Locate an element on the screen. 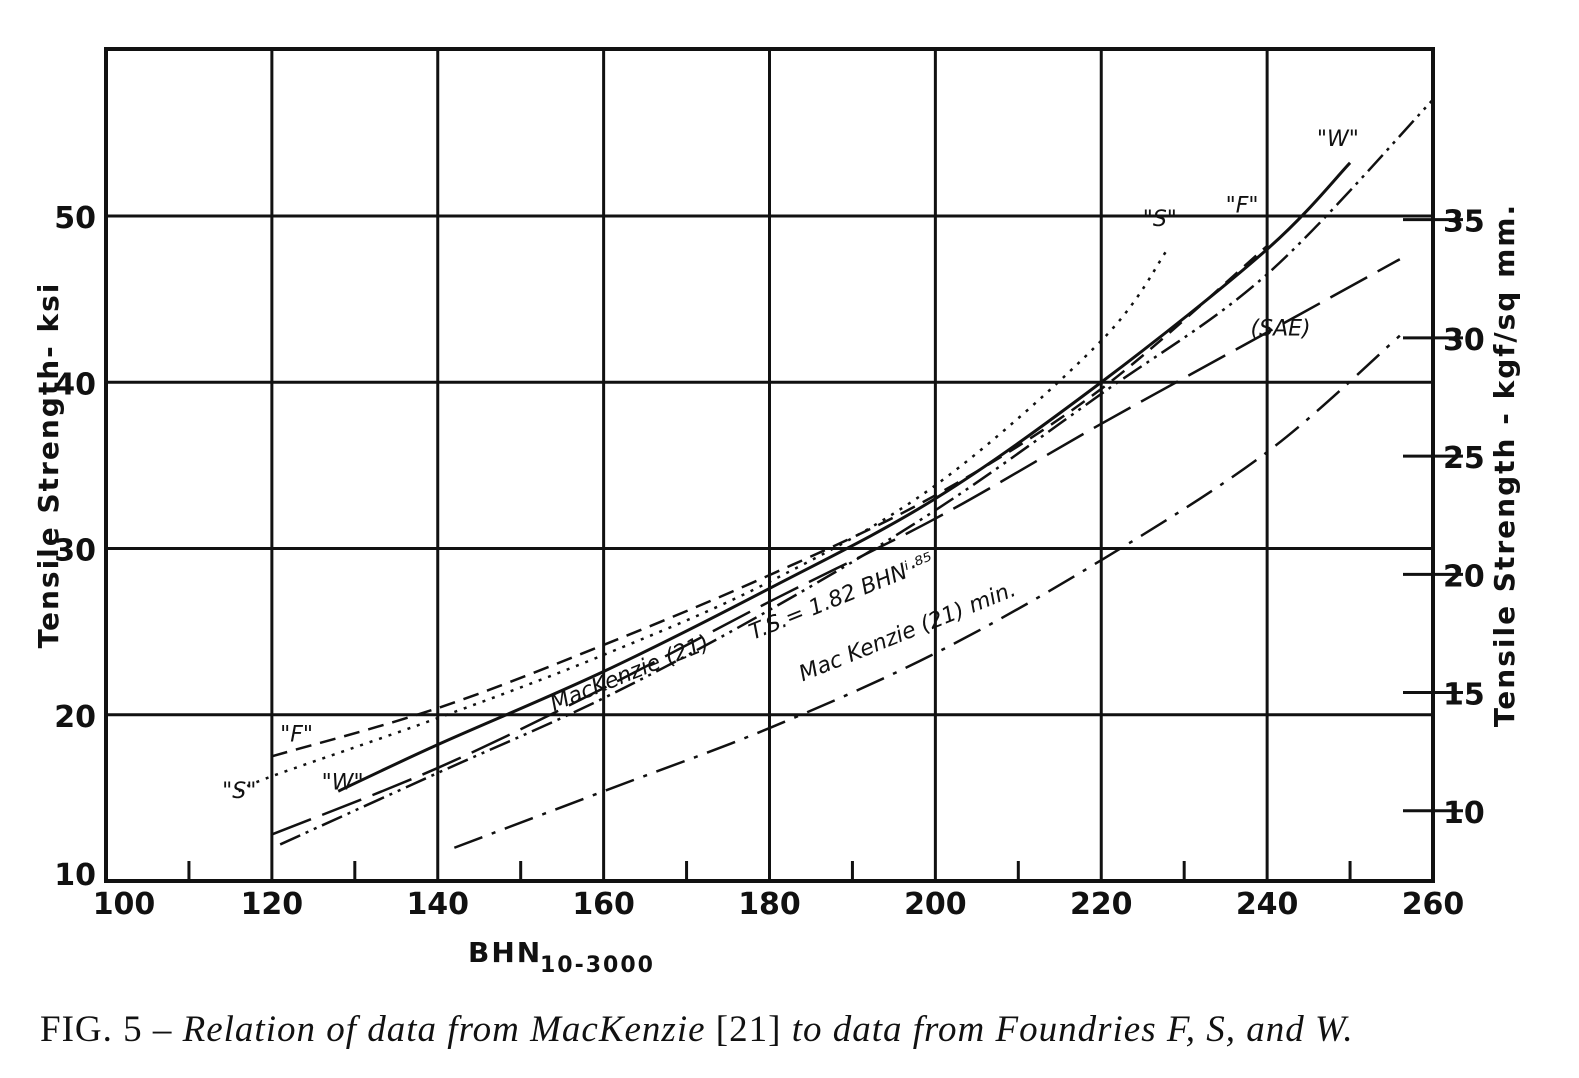 This screenshot has height=1078, width=1579. y-tick-label: 10 is located at coordinates (75, 875).